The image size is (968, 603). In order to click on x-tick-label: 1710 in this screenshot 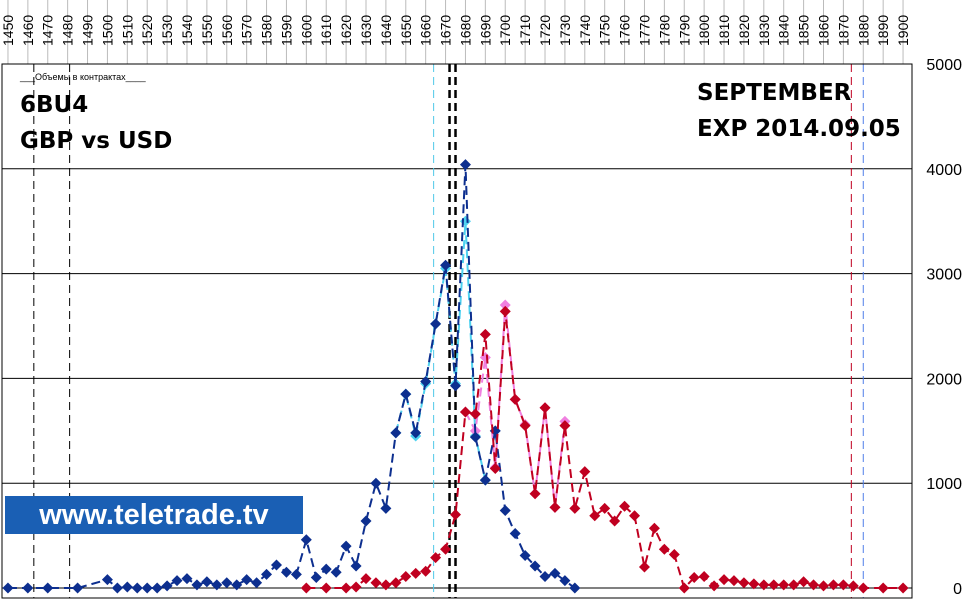, I will do `click(525, 30)`.